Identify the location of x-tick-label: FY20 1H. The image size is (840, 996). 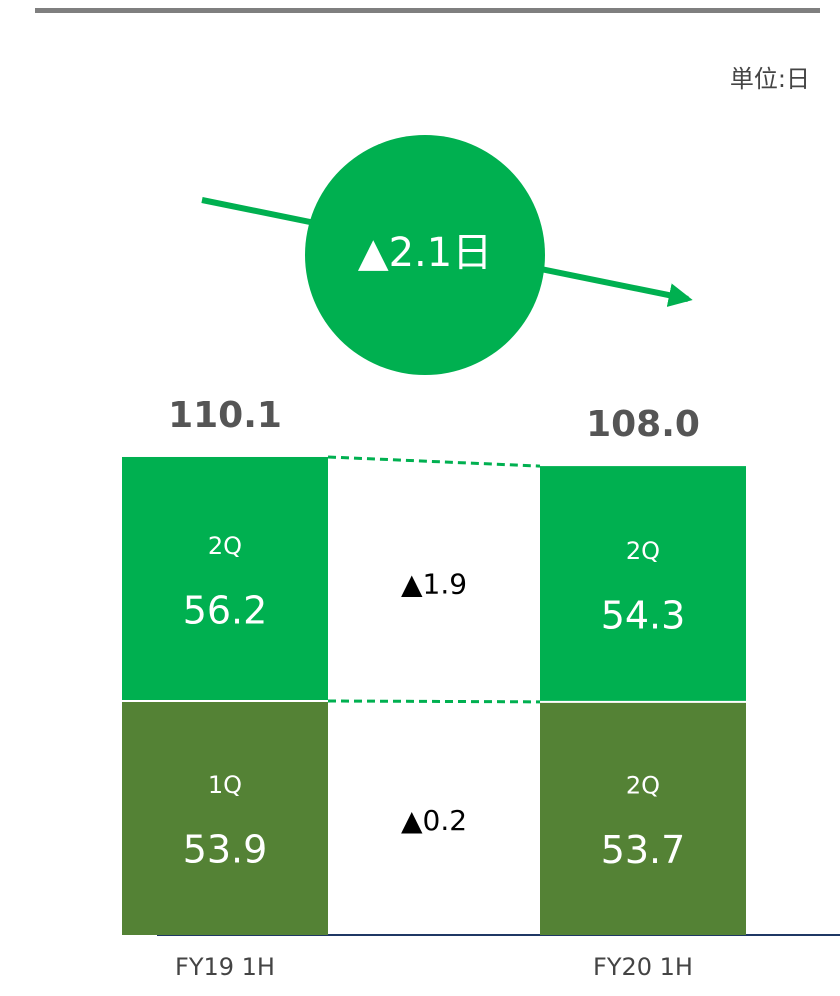
(643, 967).